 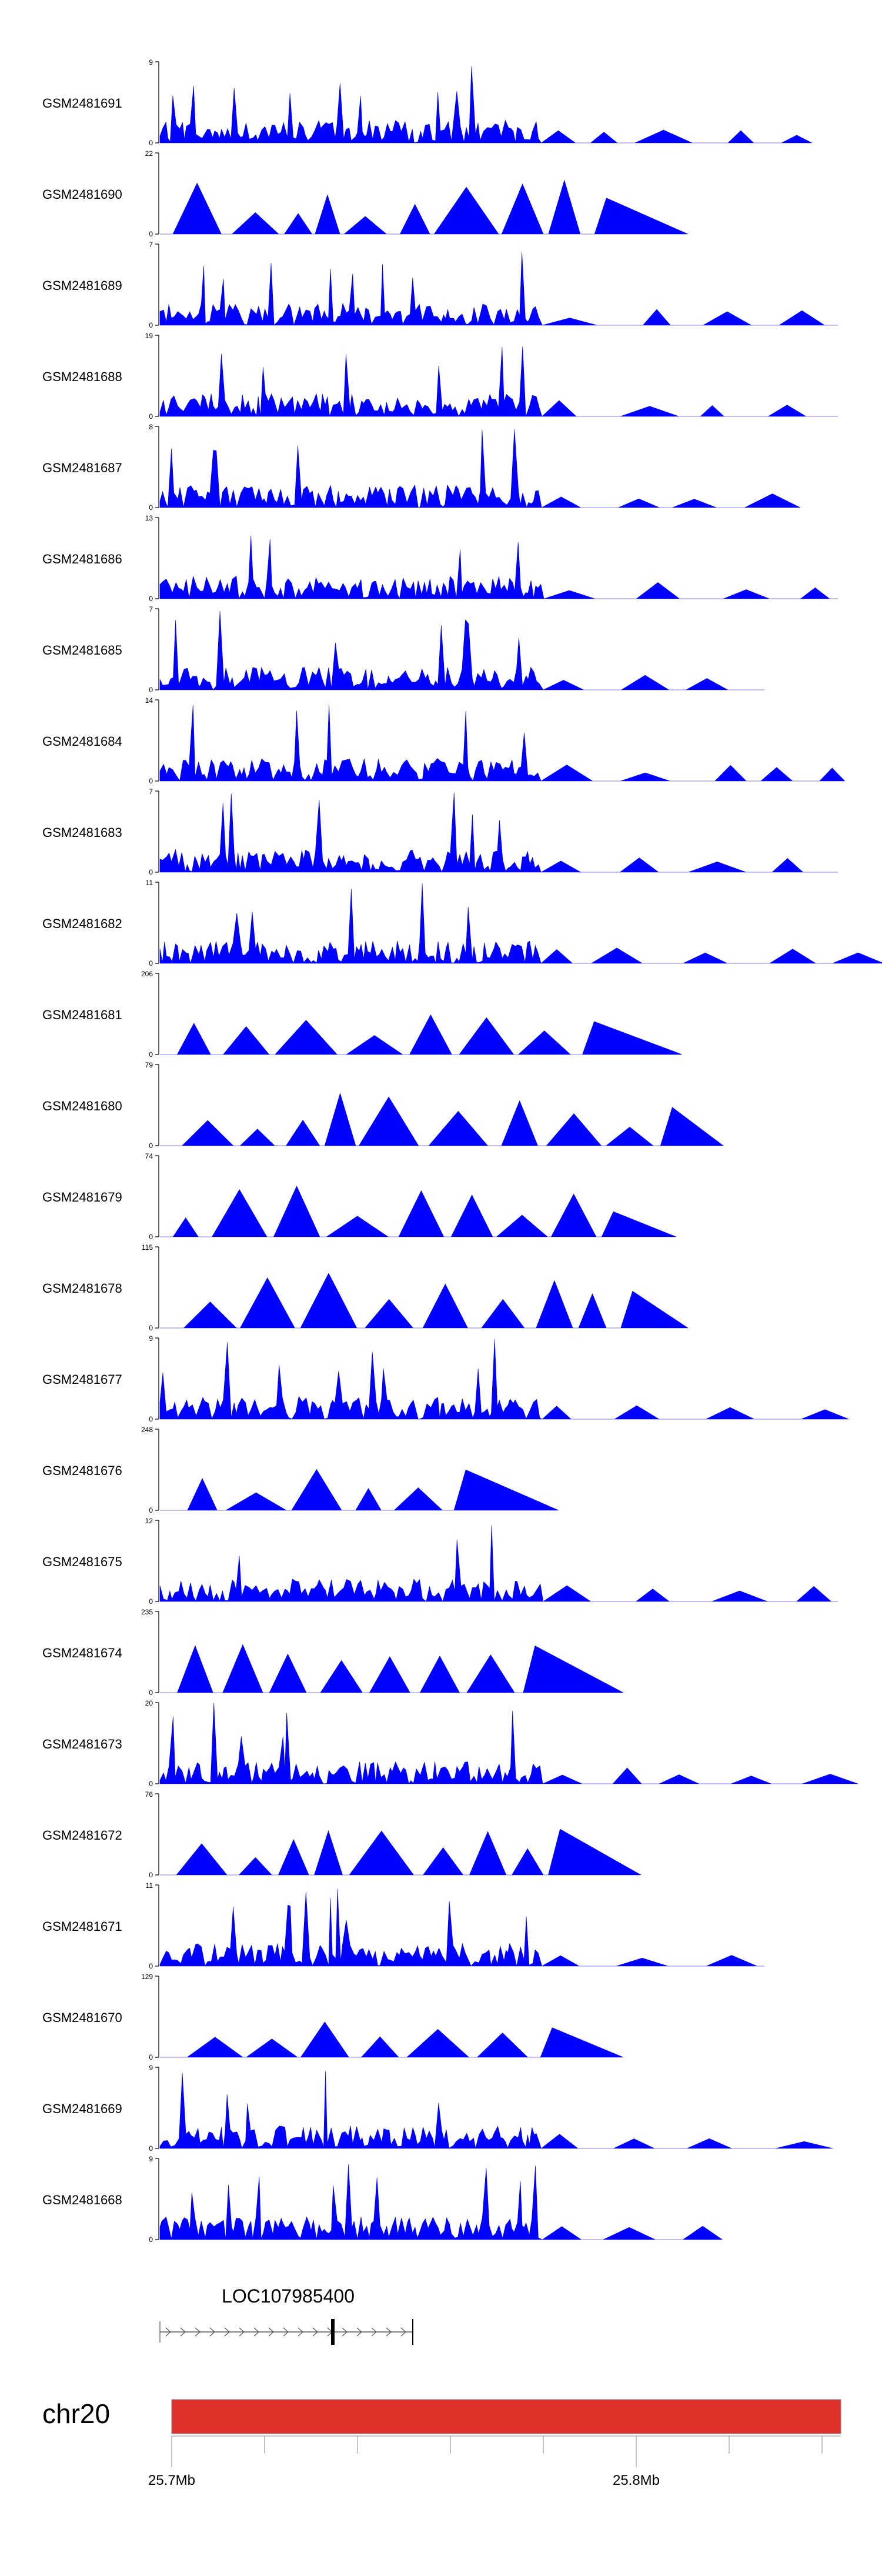 I want to click on track-label: GSM2481669, so click(x=82, y=2108).